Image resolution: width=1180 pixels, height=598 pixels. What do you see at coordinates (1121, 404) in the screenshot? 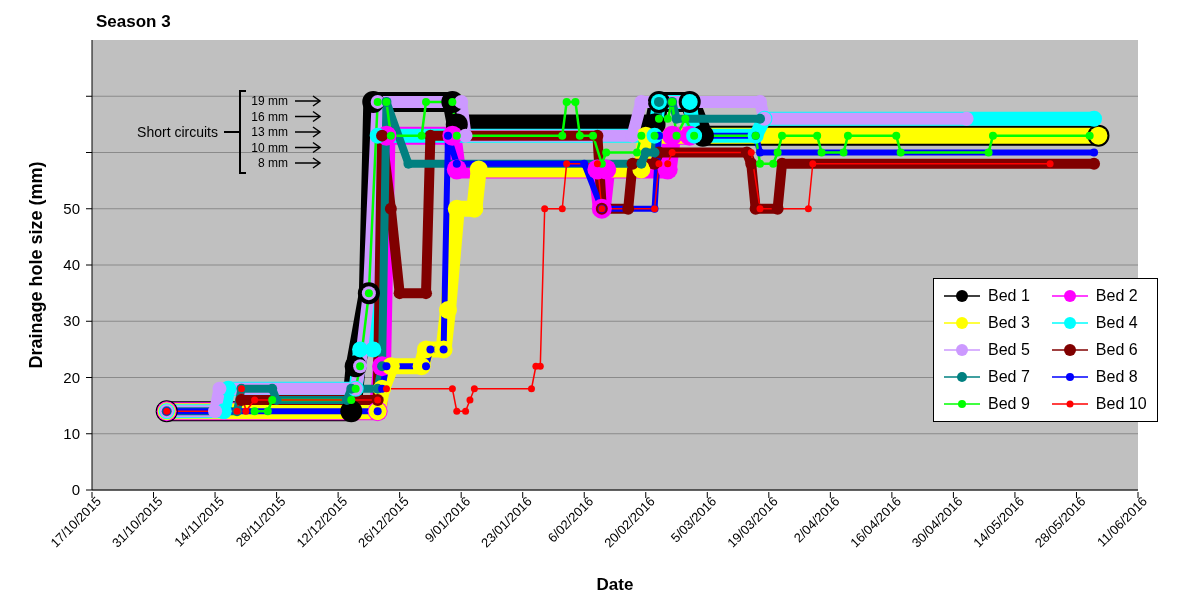
I see `legend-label: Bed 10` at bounding box center [1121, 404].